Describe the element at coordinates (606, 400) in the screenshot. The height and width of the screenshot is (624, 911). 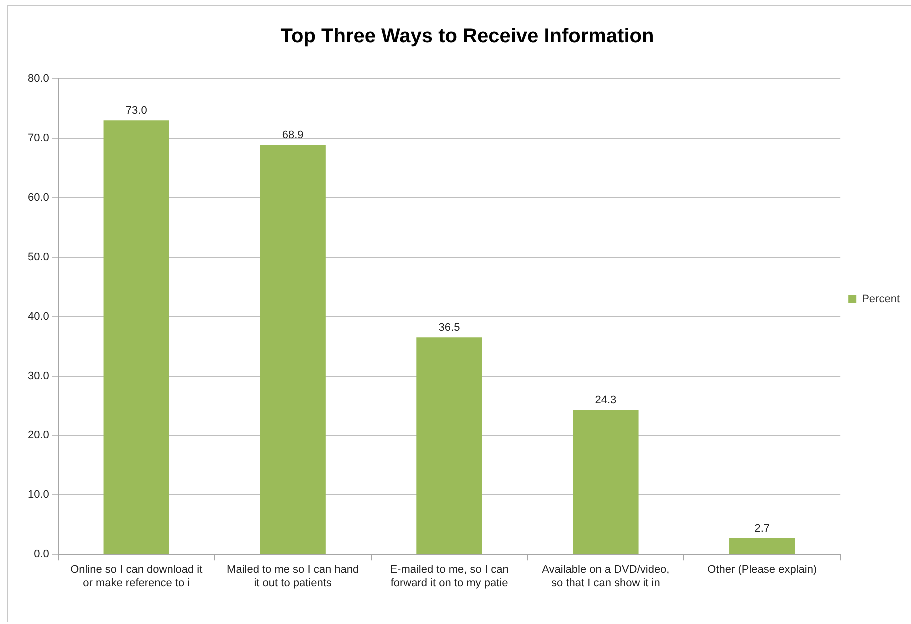
I see `data-label: 24.3` at that location.